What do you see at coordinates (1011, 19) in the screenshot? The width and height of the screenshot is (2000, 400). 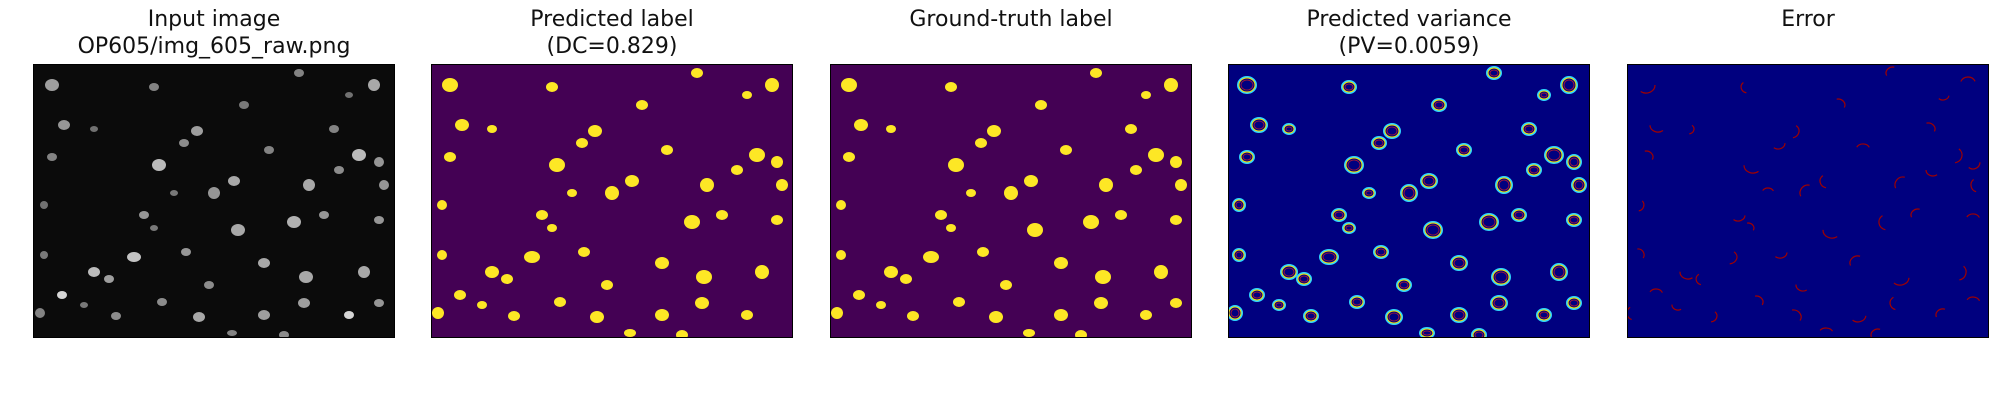 I see `title-line-2: Ground-truth label` at bounding box center [1011, 19].